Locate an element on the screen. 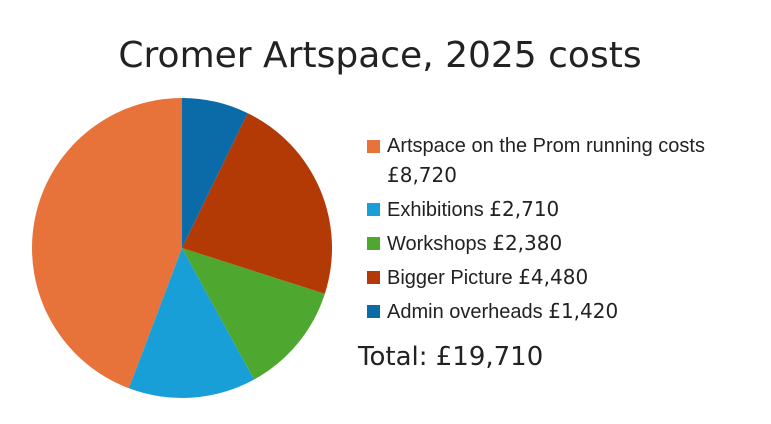 The image size is (771, 424). value-label: £2,710 is located at coordinates (524, 209).